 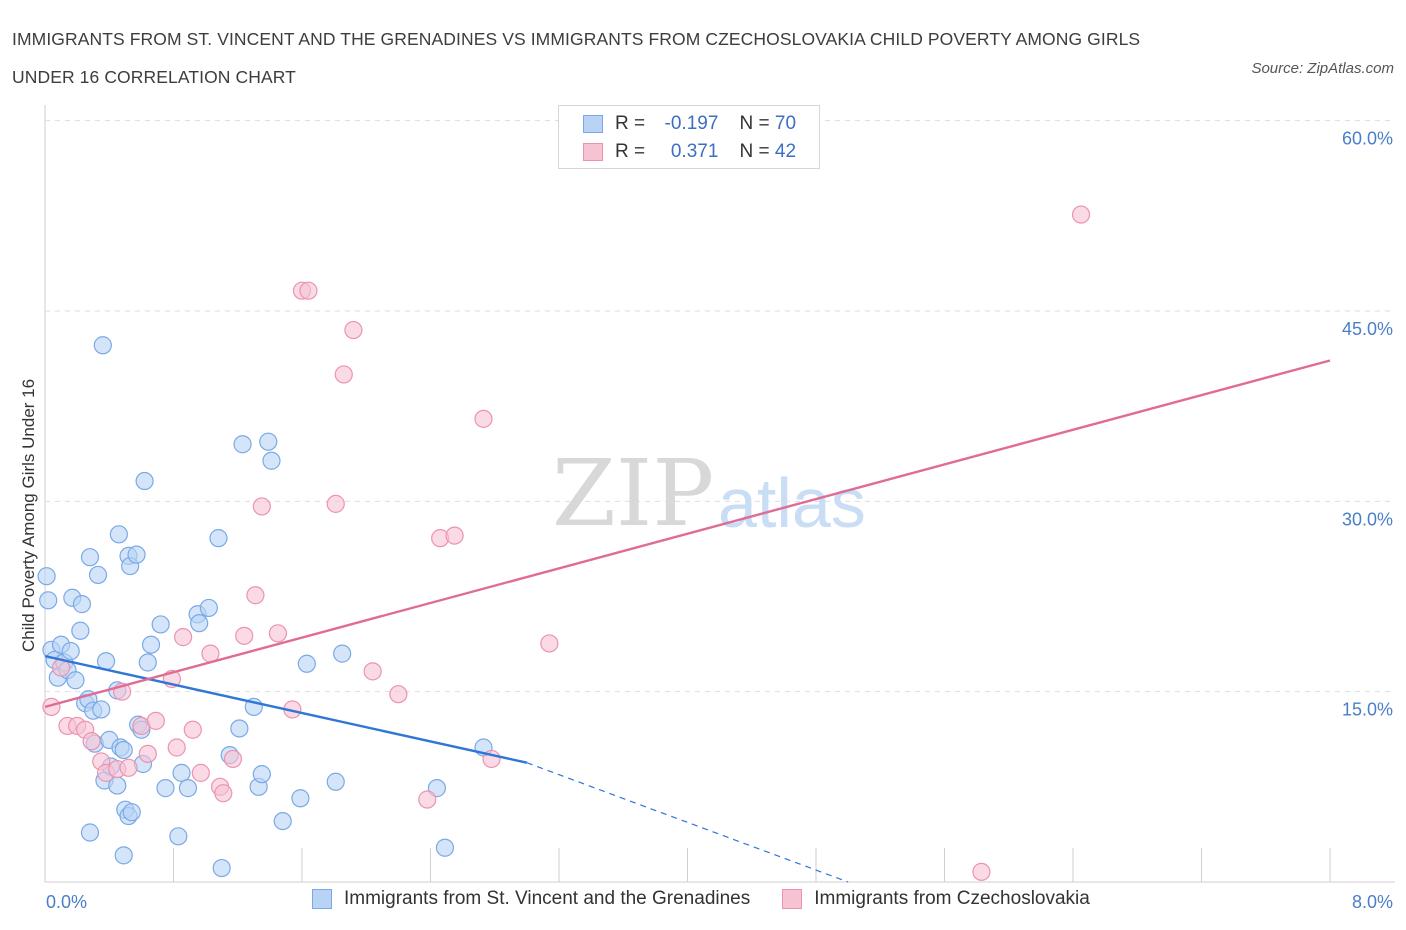 What do you see at coordinates (785, 123) in the screenshot?
I see `n-value: 70` at bounding box center [785, 123].